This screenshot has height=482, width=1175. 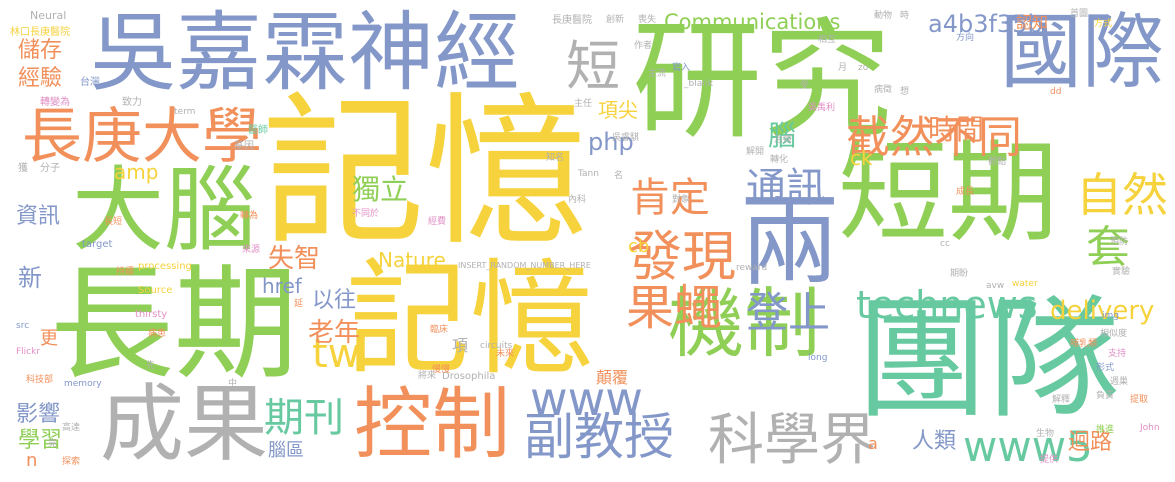 What do you see at coordinates (904, 16) in the screenshot?
I see `word: 時` at bounding box center [904, 16].